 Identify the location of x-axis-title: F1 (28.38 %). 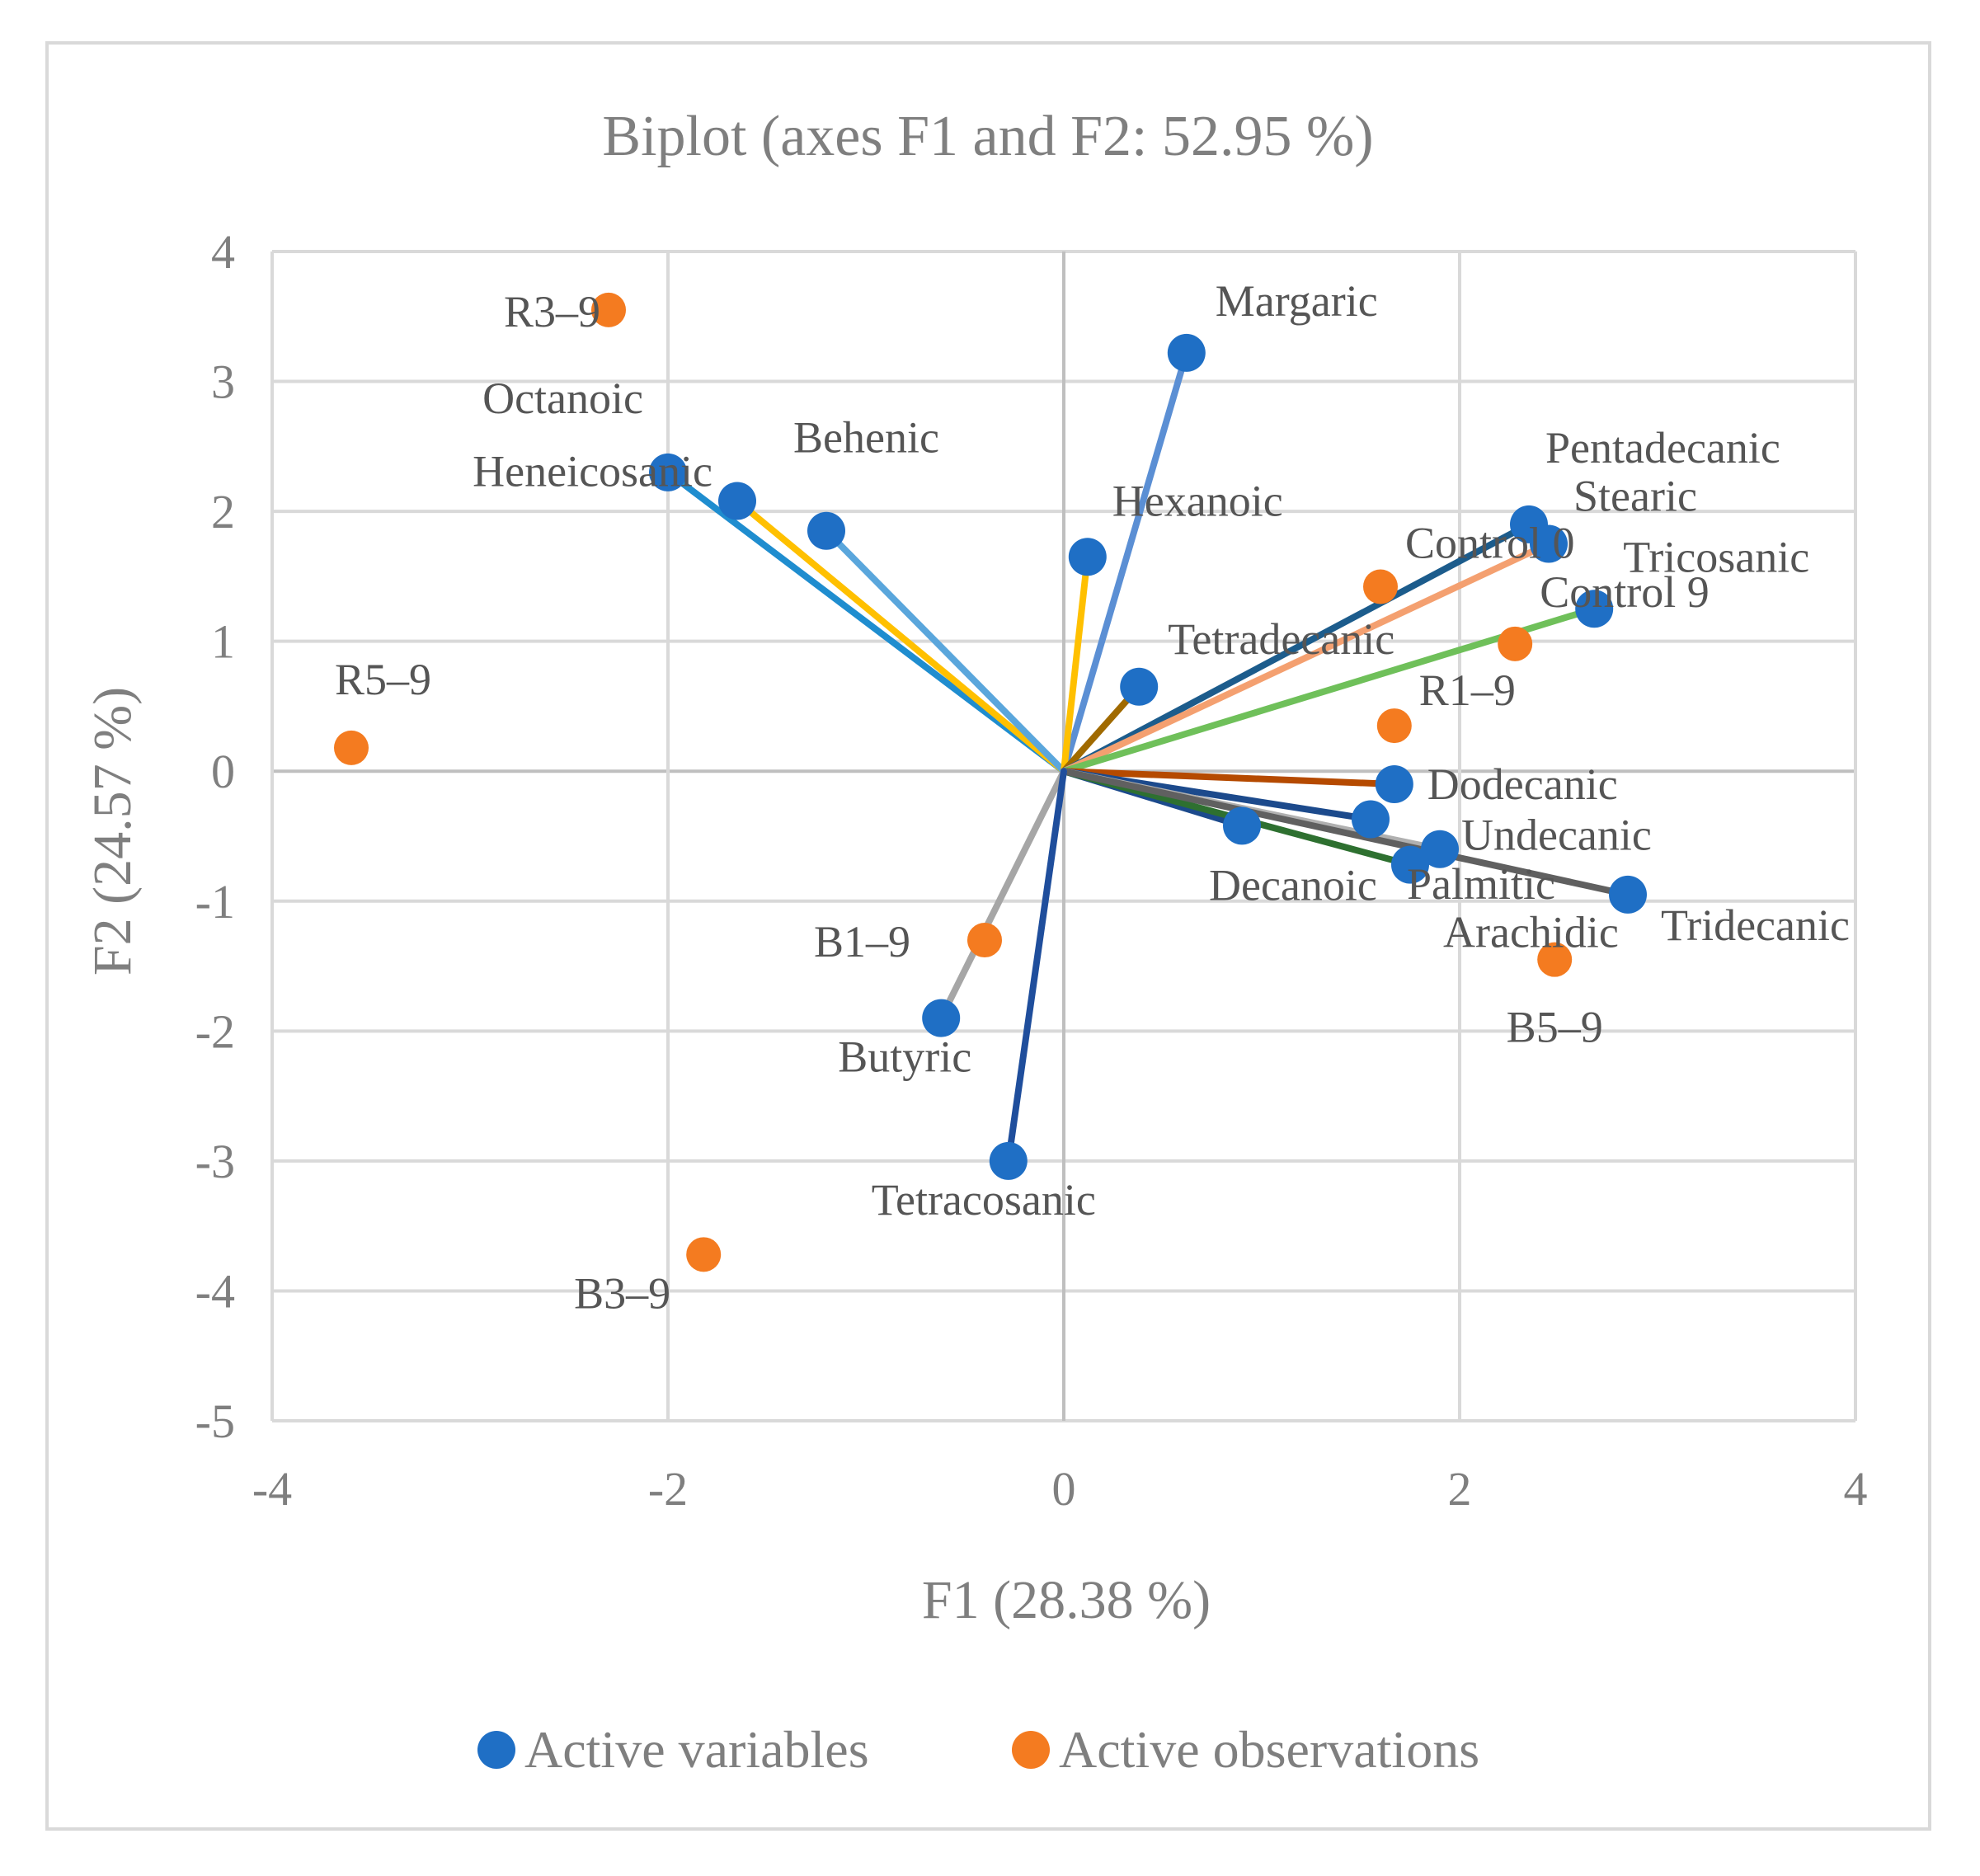
(1066, 1600).